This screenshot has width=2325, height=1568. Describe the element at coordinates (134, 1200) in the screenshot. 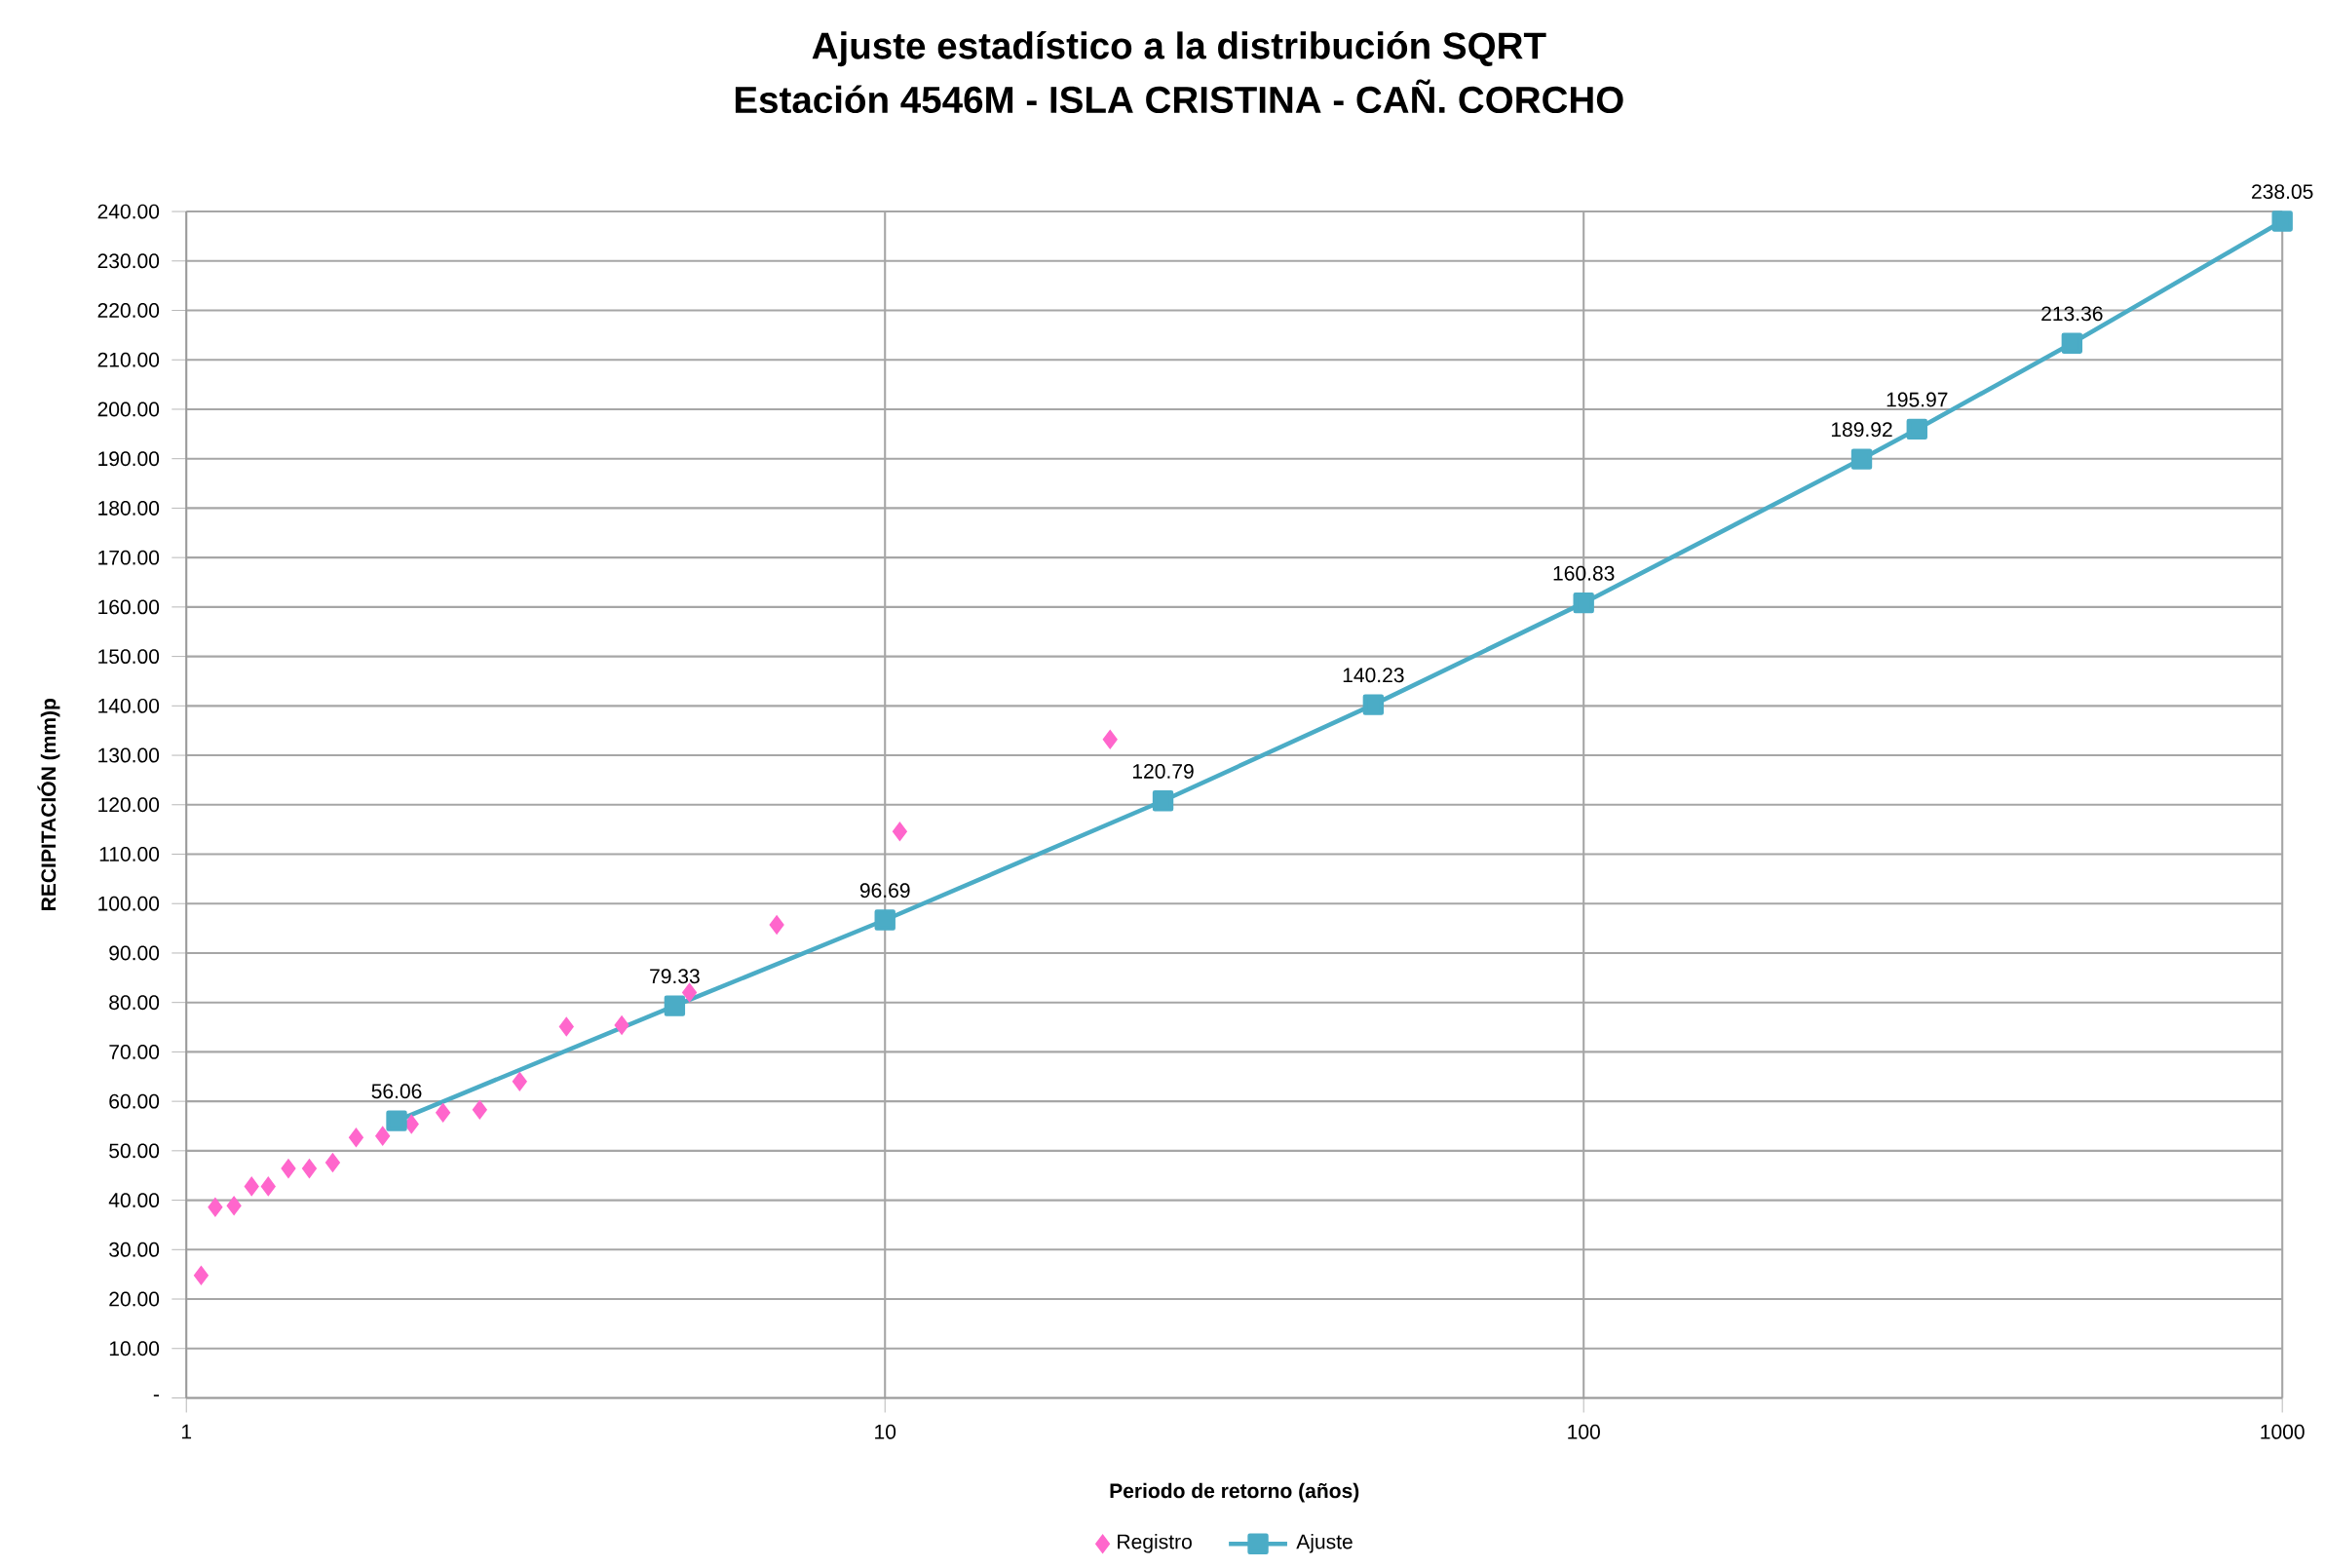

I see `y-tick-label: 40.00` at that location.